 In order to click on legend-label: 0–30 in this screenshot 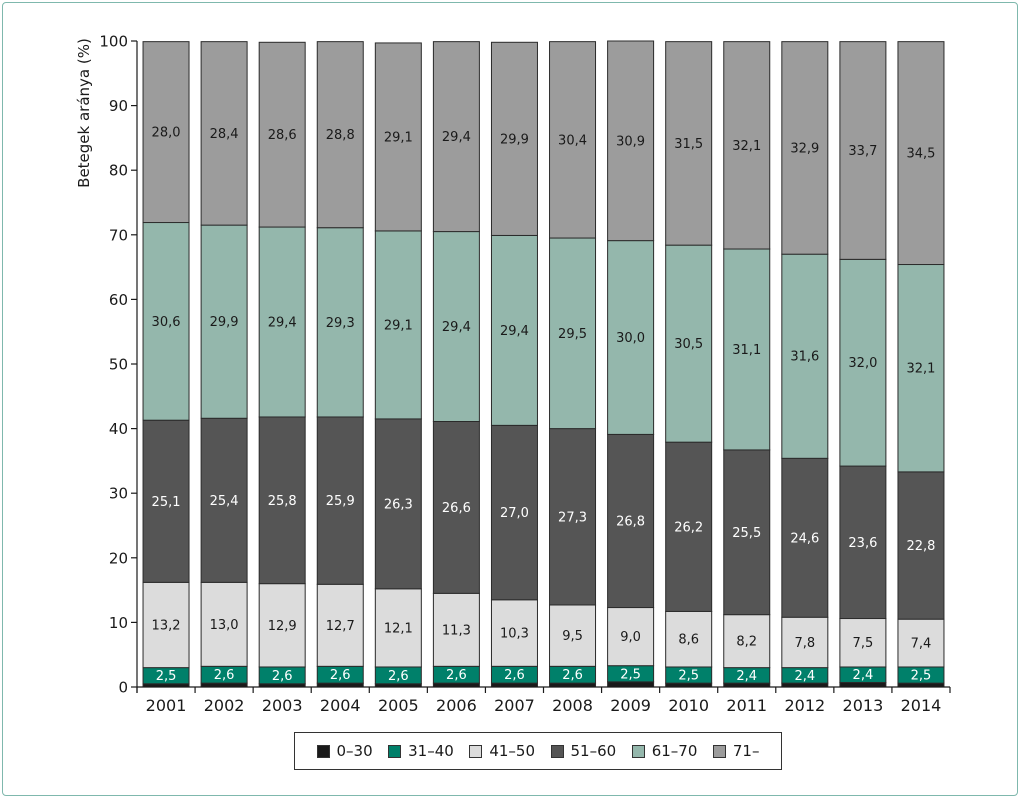, I will do `click(354, 751)`.